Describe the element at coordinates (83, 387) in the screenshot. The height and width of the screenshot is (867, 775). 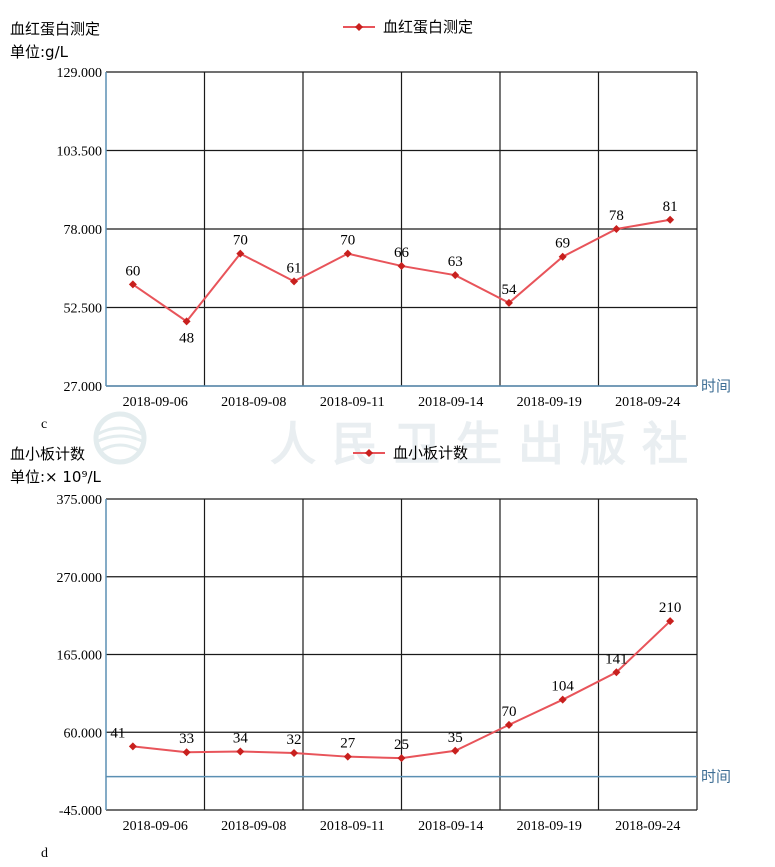
I see `y-tick-label: 27.000` at that location.